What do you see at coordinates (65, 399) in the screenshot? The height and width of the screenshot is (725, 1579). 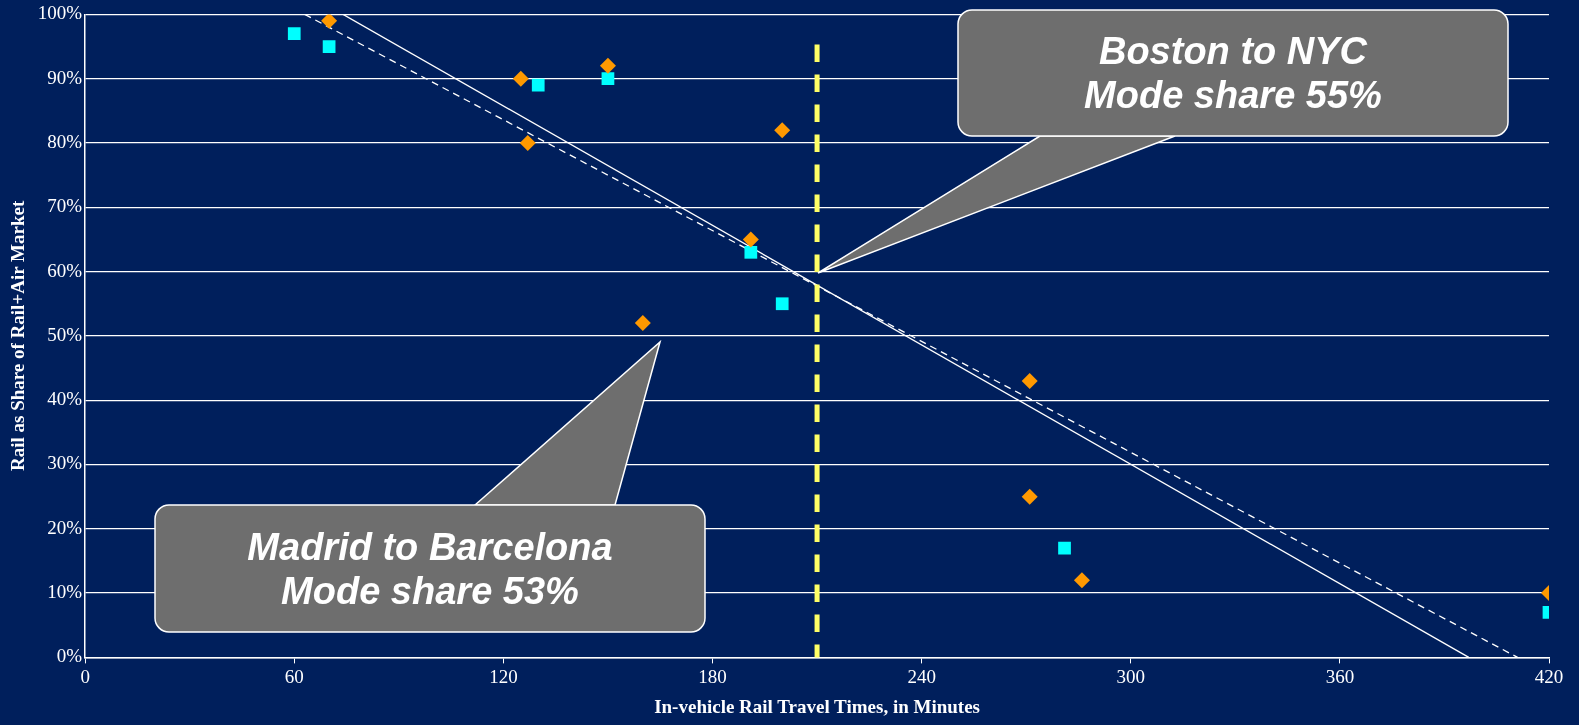 I see `y-tick-label: 40%` at bounding box center [65, 399].